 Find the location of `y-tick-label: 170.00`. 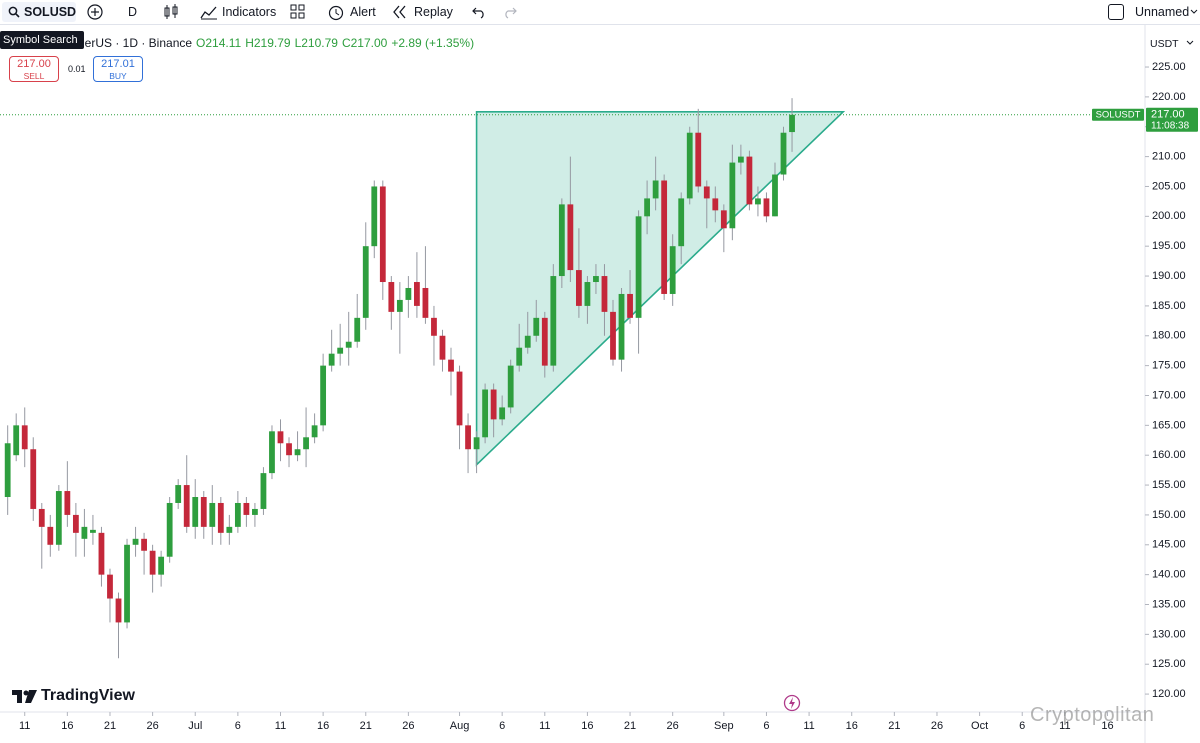

y-tick-label: 170.00 is located at coordinates (1169, 395).